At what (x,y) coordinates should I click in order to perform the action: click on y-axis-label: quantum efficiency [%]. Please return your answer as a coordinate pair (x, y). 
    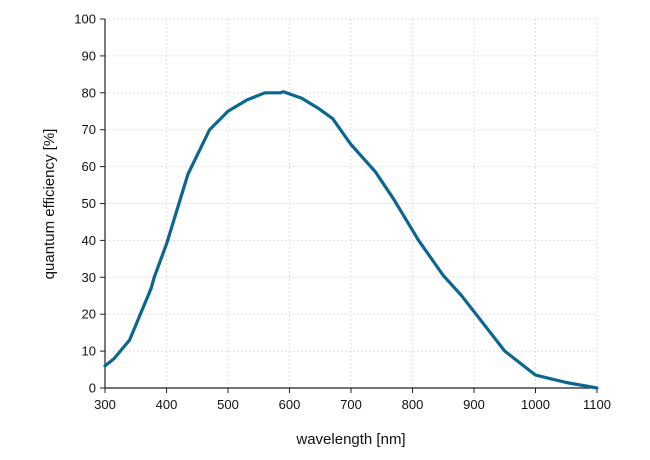
    Looking at the image, I should click on (49, 204).